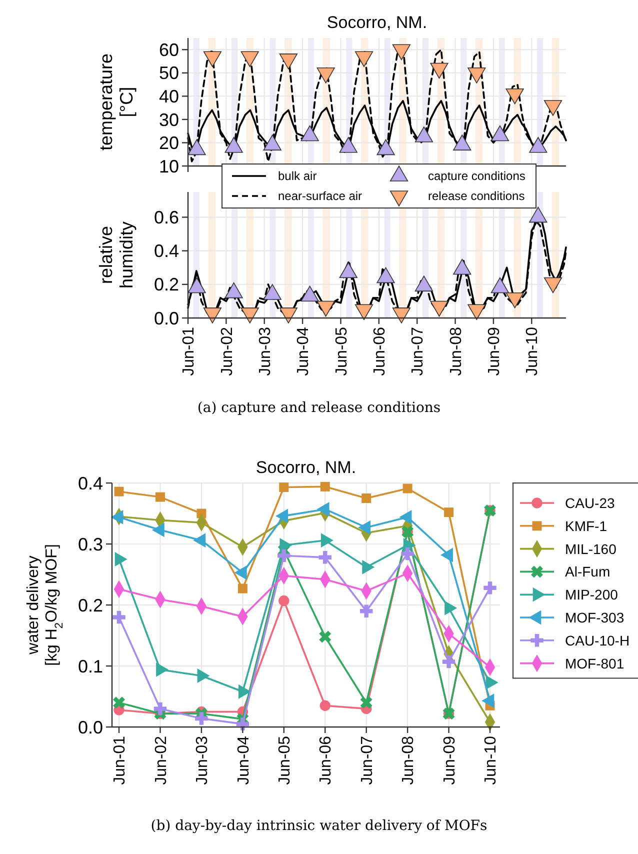  I want to click on legend-label: bulk air, so click(297, 176).